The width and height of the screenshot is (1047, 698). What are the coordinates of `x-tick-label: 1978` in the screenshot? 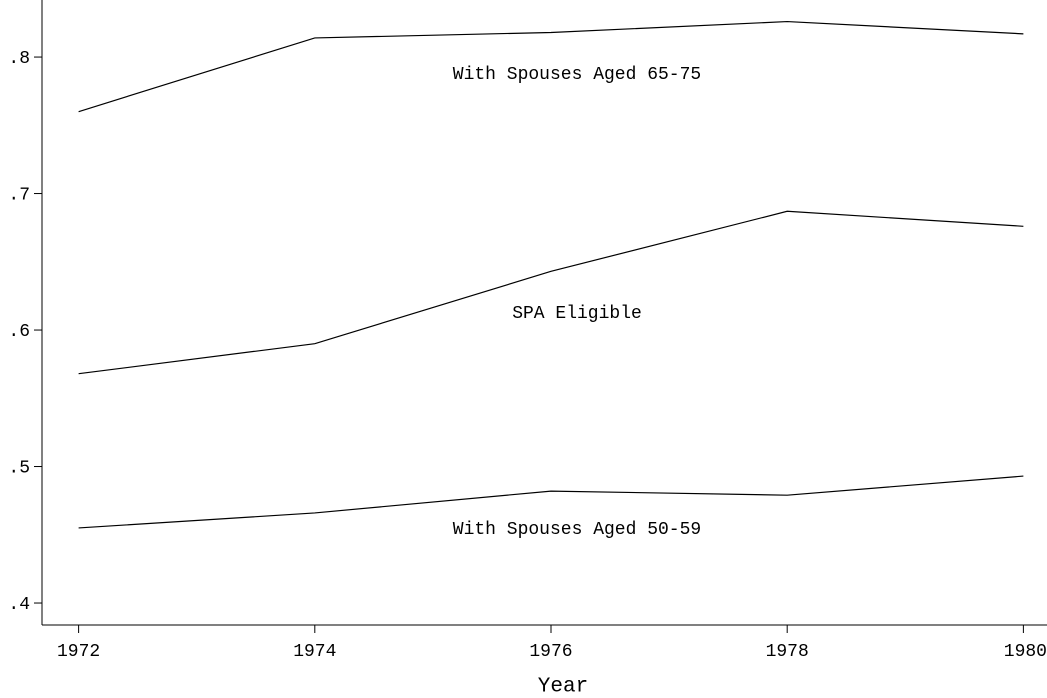 It's located at (787, 652).